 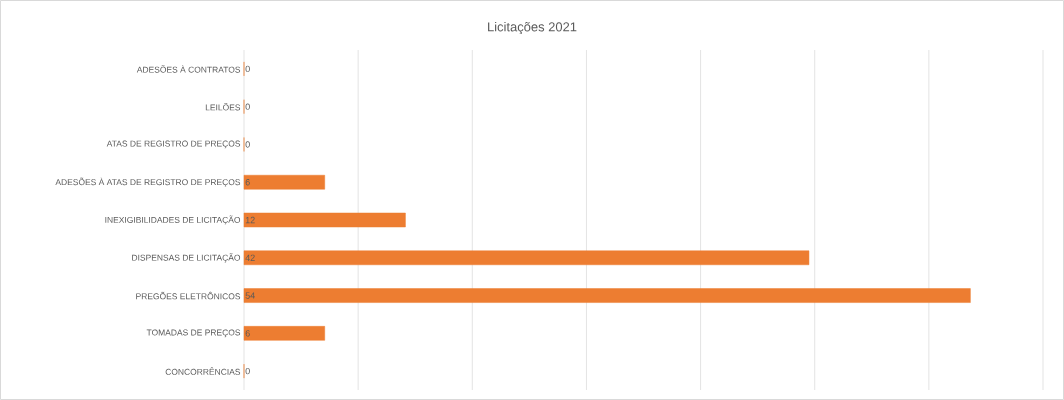 I want to click on y-tick-label: DISPENSAS DE LICITAÇÃO, so click(x=186, y=258).